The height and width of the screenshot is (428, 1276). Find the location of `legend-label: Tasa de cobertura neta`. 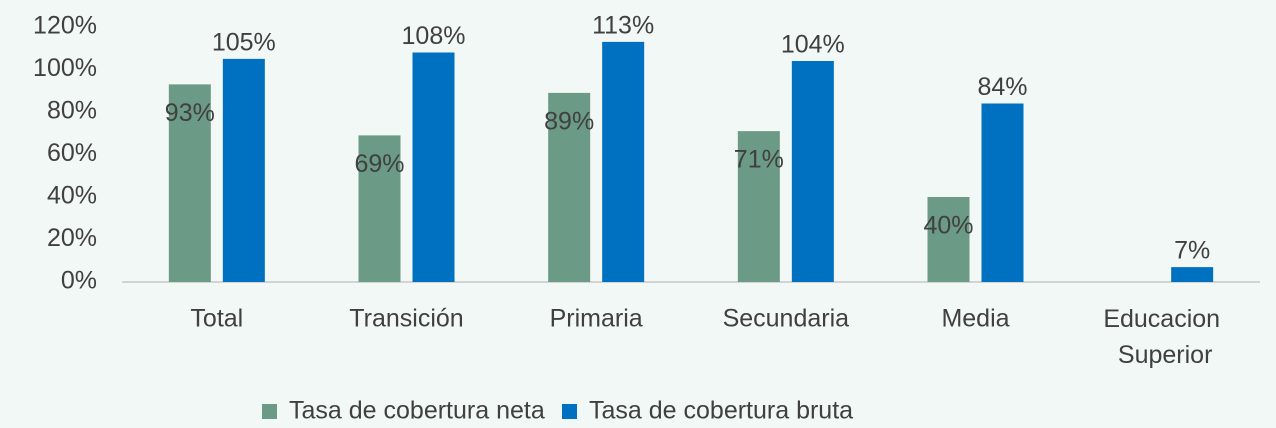

legend-label: Tasa de cobertura neta is located at coordinates (417, 411).